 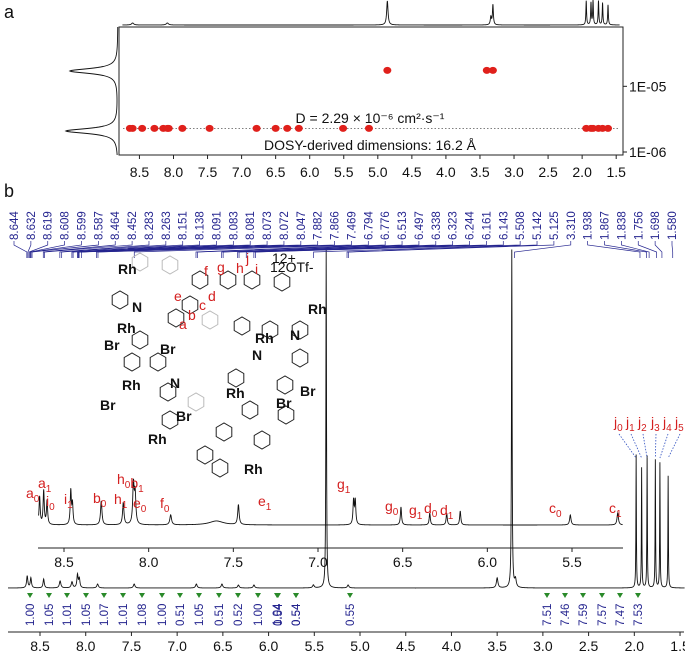 I want to click on label-letter: b, so click(x=134, y=483).